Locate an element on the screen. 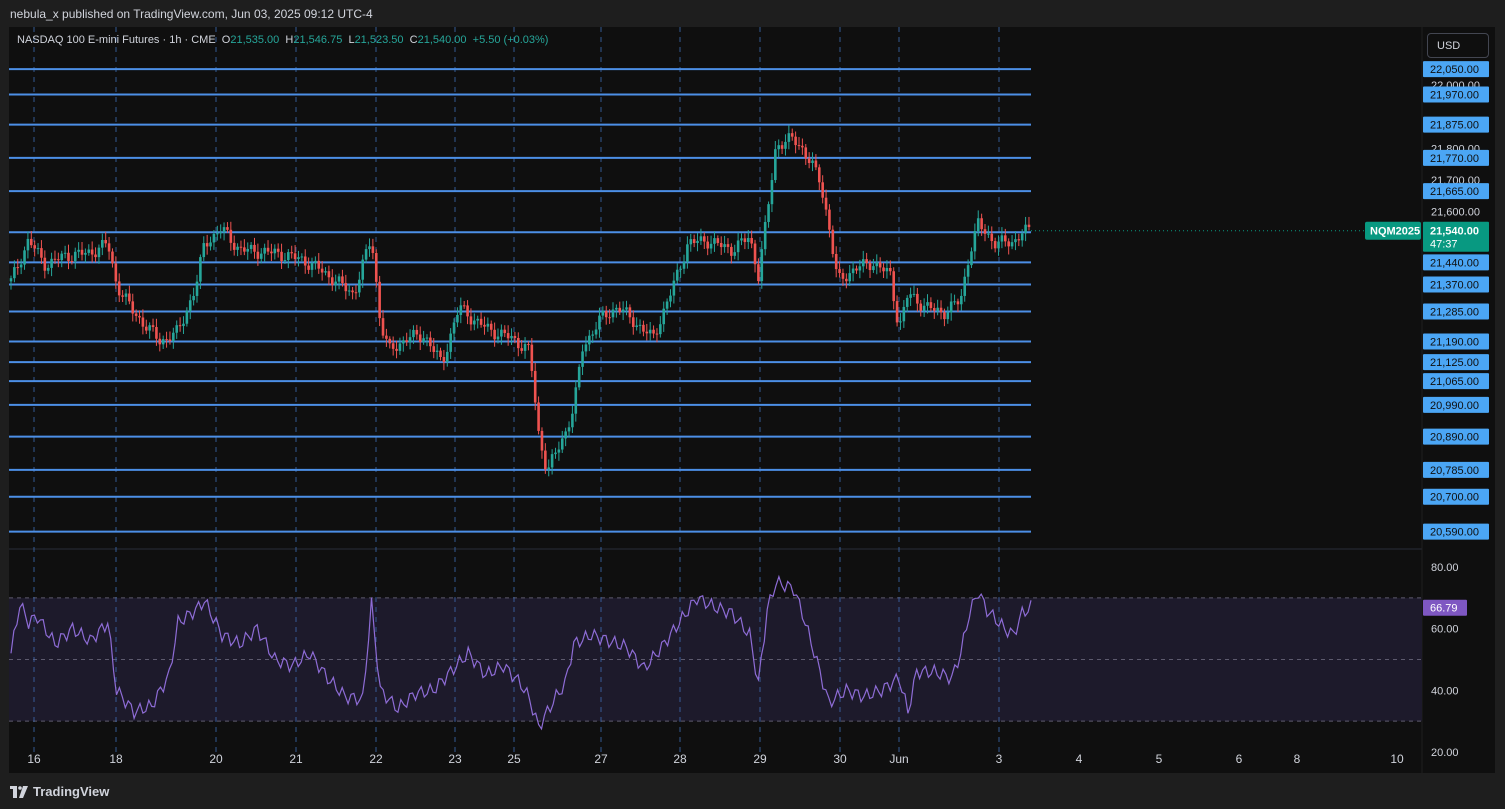 The image size is (1505, 809). open-value: 21,535.00 is located at coordinates (255, 40).